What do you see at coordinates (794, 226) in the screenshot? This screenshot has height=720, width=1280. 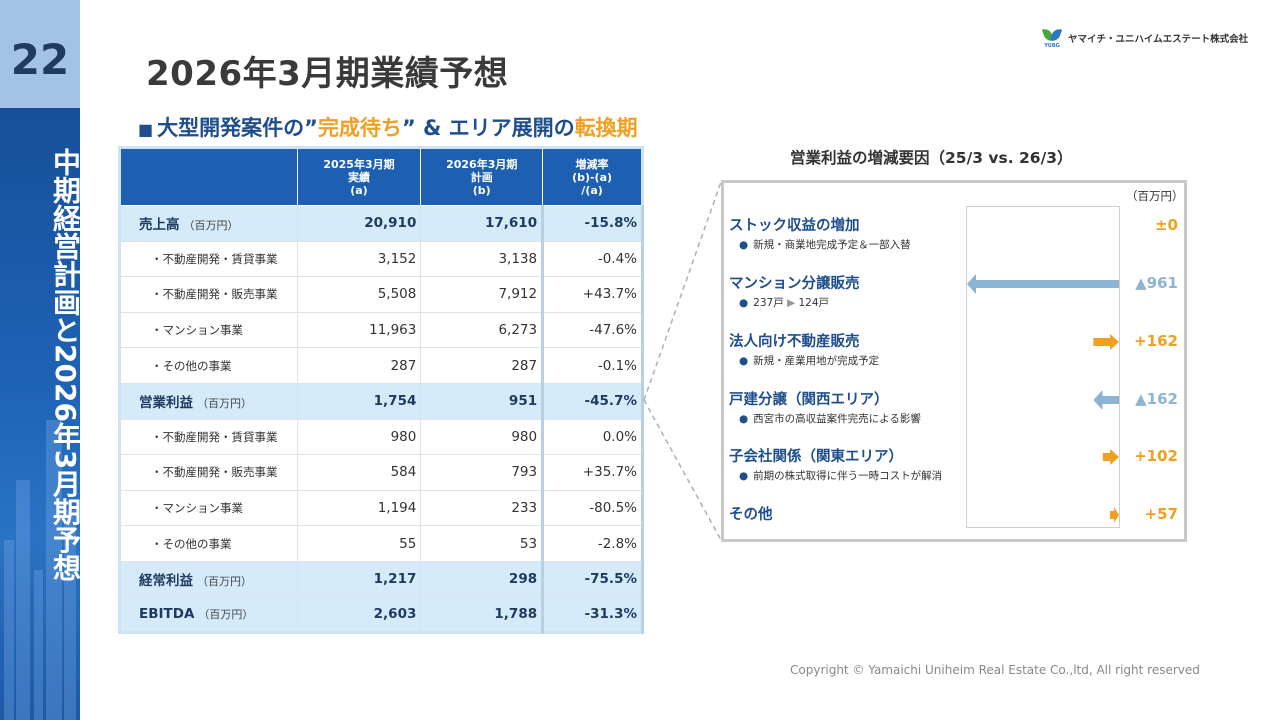 I see `factor-name: ストック収益の増加` at bounding box center [794, 226].